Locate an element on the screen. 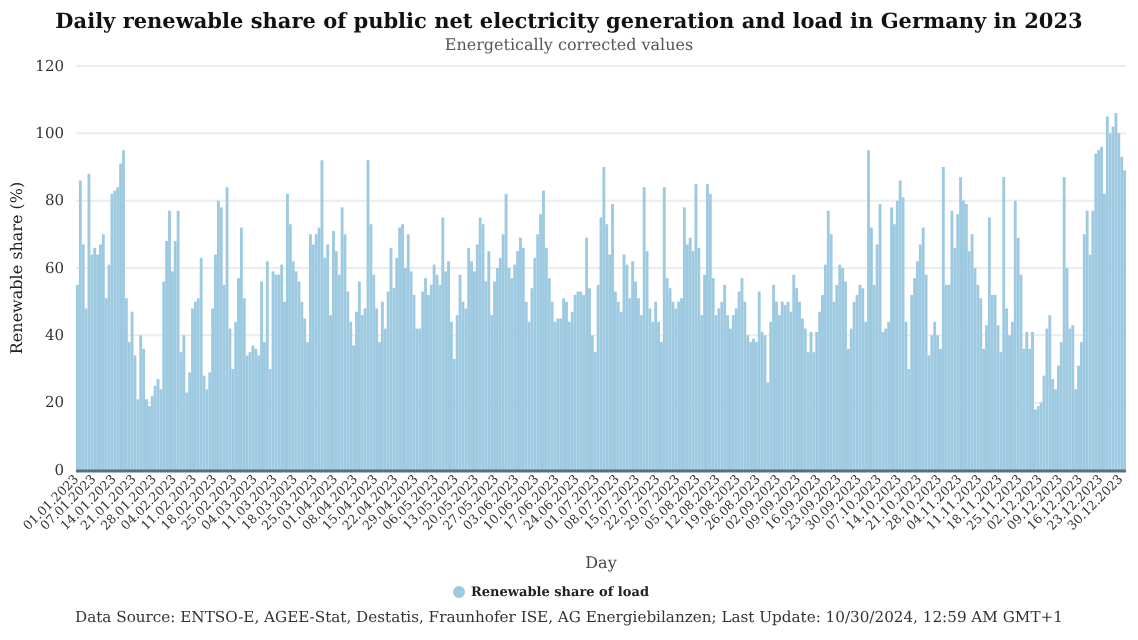 The image size is (1138, 640). x-axis-title: Day is located at coordinates (601, 563).